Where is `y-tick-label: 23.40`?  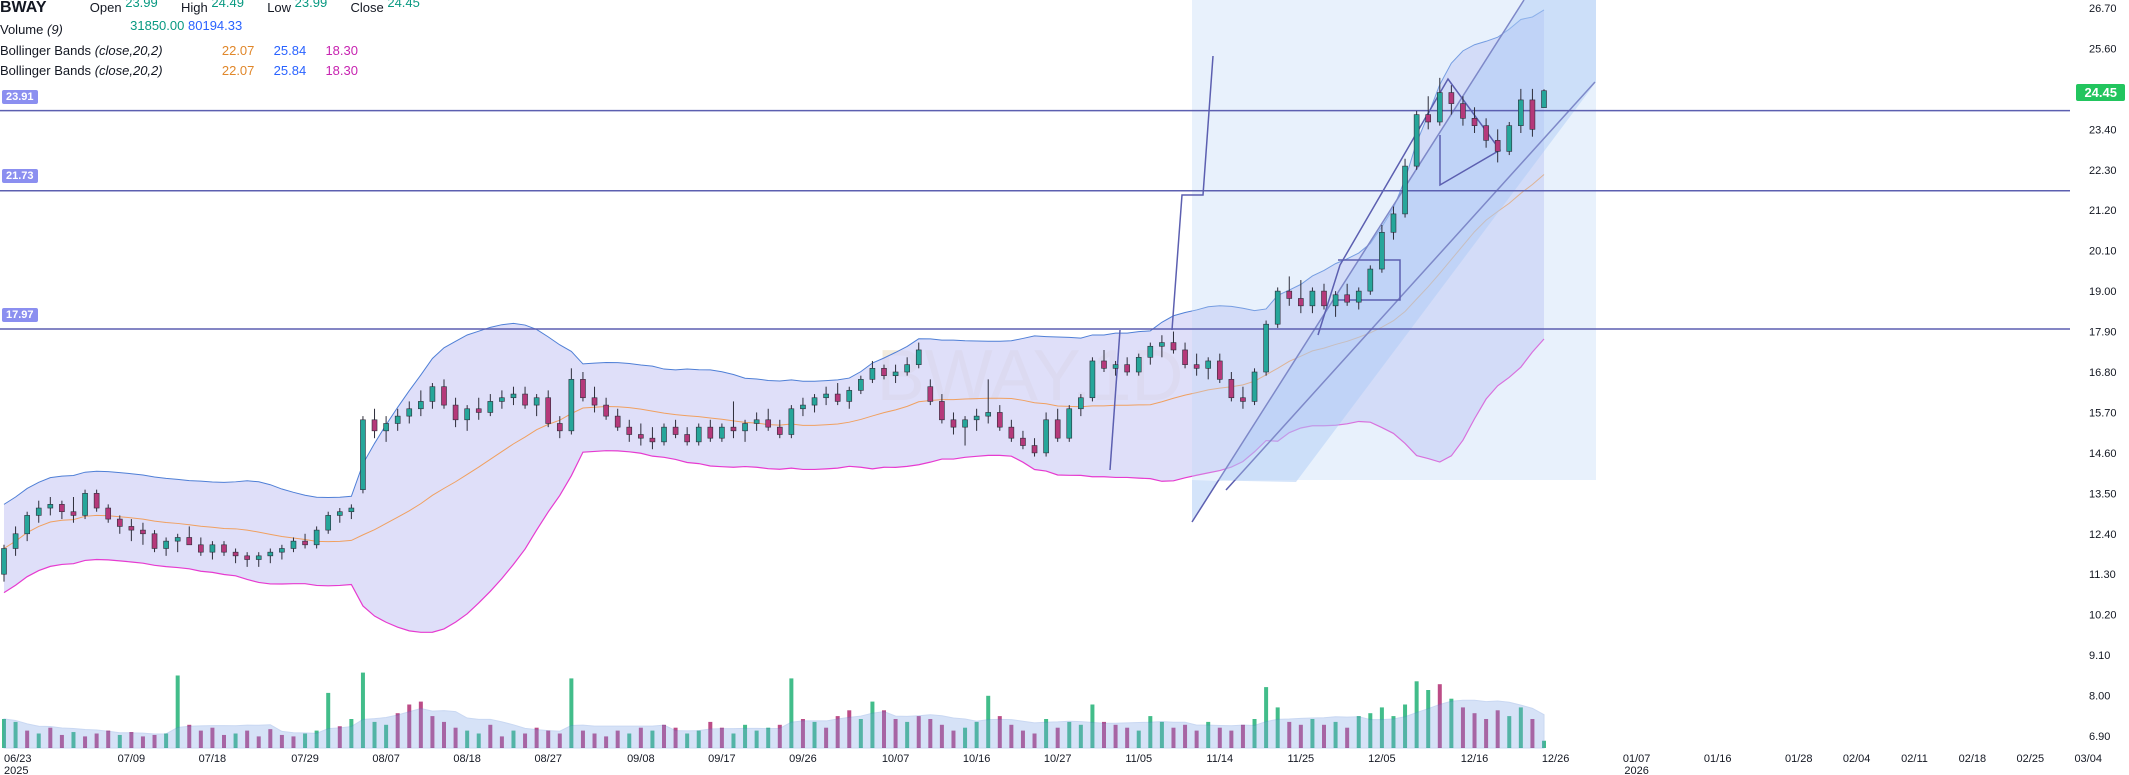 y-tick-label: 23.40 is located at coordinates (2103, 130).